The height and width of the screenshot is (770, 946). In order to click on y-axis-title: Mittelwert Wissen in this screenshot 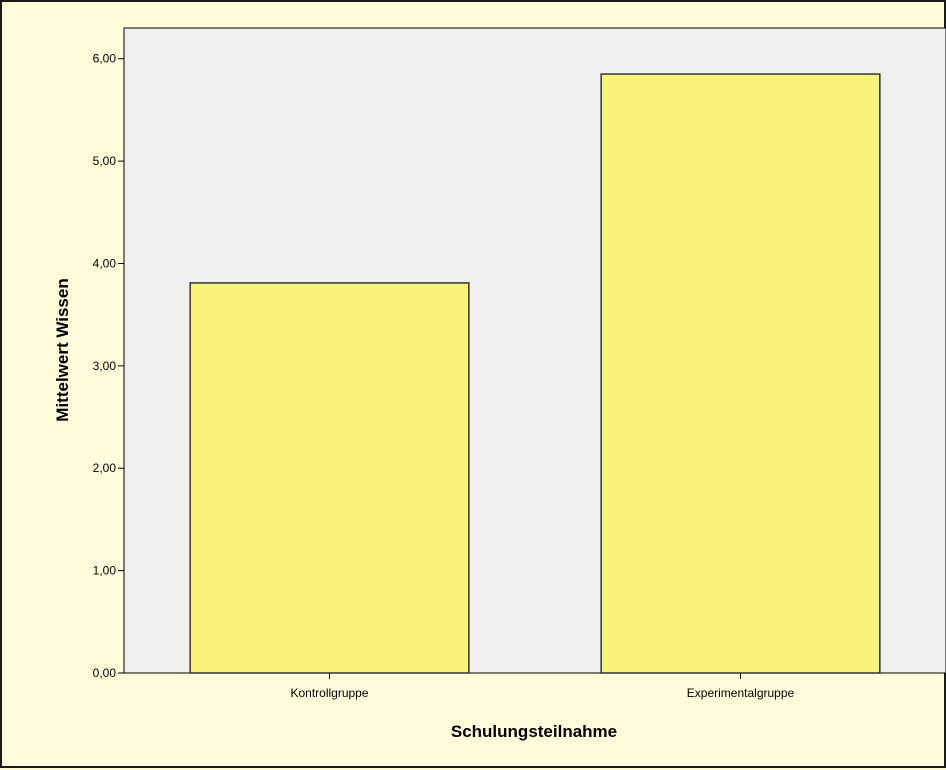, I will do `click(62, 349)`.